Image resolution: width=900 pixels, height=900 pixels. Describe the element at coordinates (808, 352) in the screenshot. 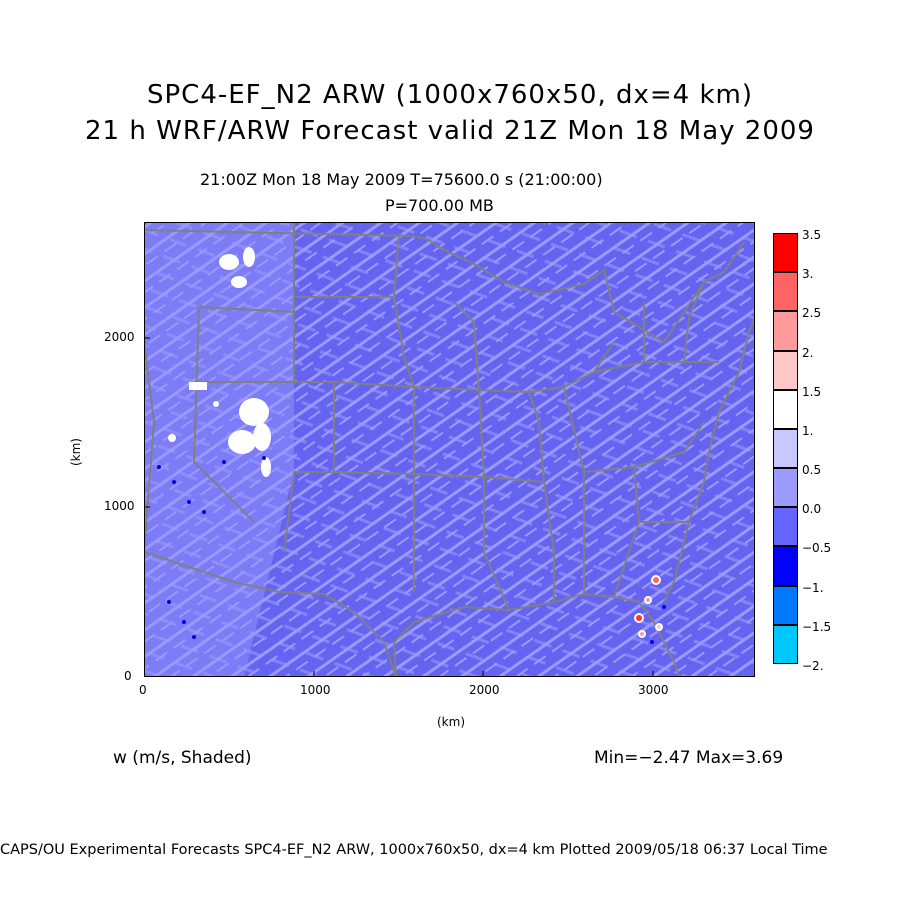

I see `color-bar-label: 2.` at that location.